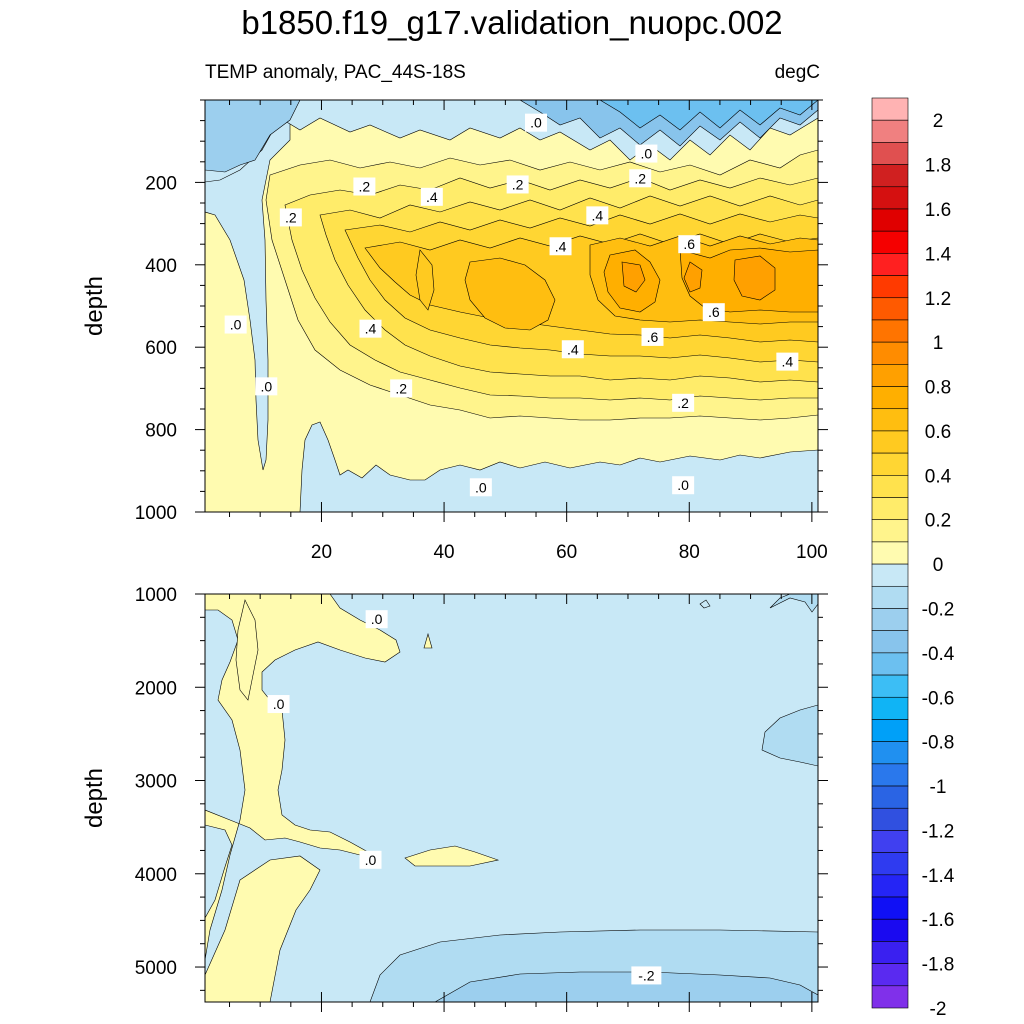 This screenshot has width=1024, height=1024. What do you see at coordinates (689, 552) in the screenshot?
I see `x-tick-label: 80` at bounding box center [689, 552].